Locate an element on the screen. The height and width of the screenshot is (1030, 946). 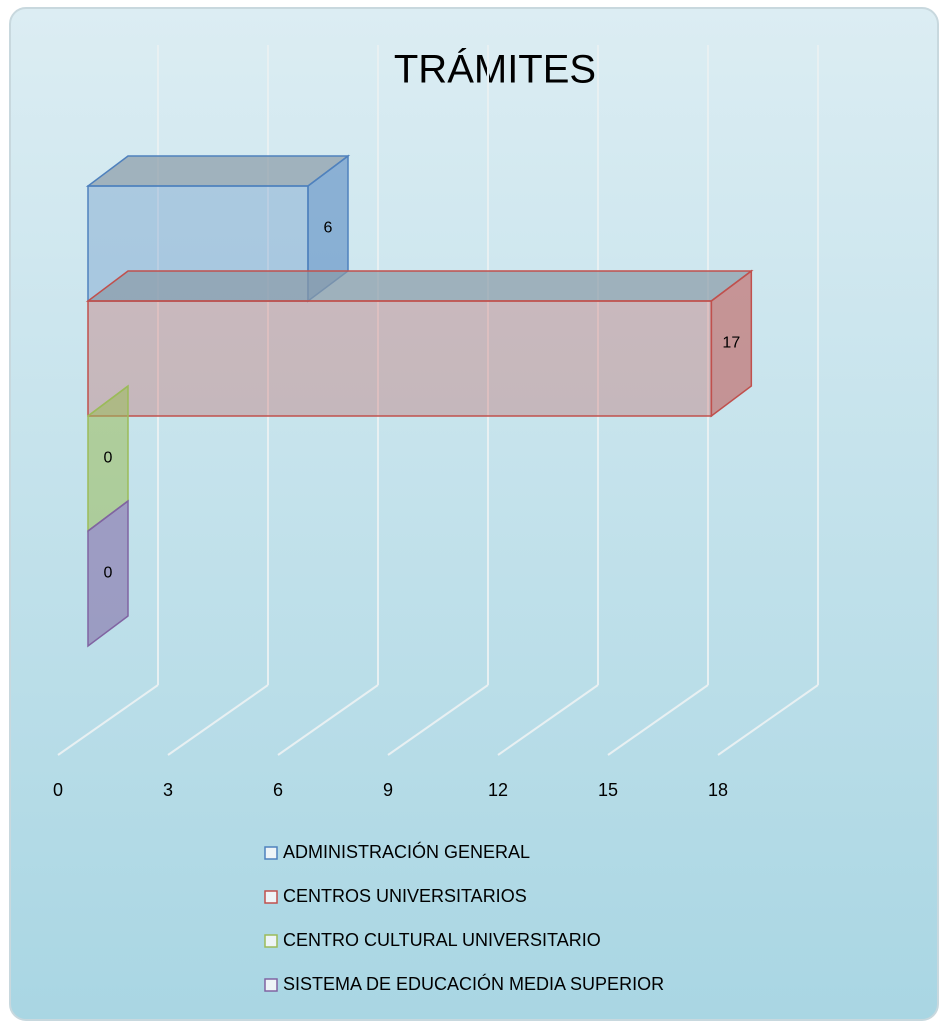
legend-label: SISTEMA DE EDUCACIÓN MEDIA SUPERIOR is located at coordinates (473, 983).